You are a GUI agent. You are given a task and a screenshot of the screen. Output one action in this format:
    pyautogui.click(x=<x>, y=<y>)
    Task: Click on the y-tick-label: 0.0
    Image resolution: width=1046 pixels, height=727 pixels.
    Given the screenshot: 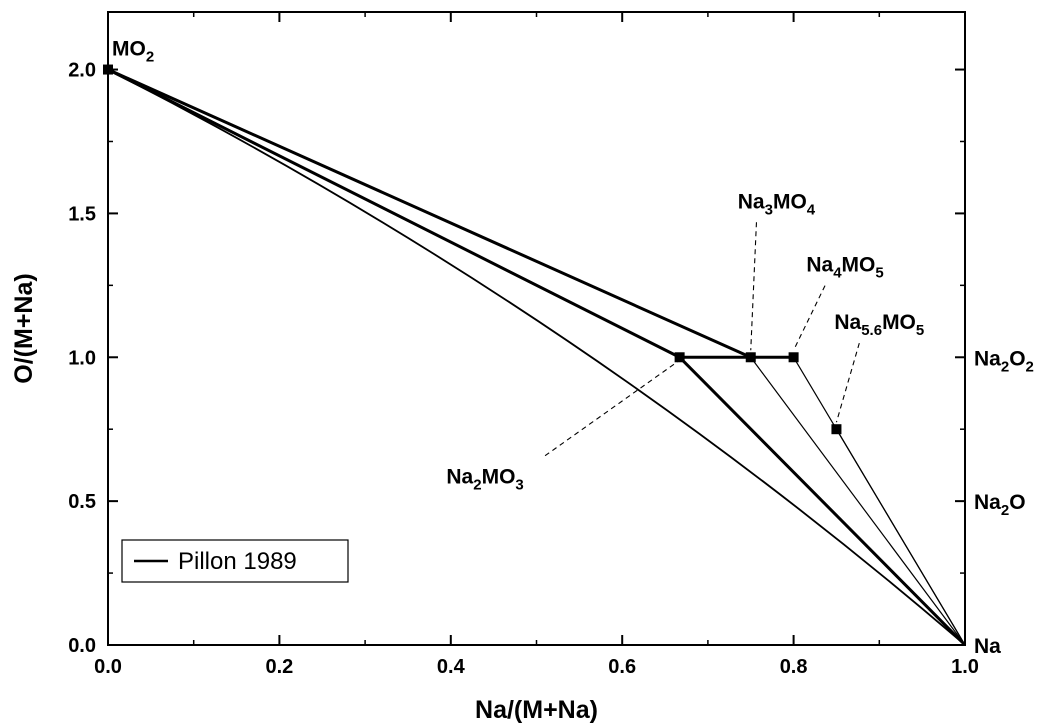 What is the action you would take?
    pyautogui.click(x=82, y=646)
    